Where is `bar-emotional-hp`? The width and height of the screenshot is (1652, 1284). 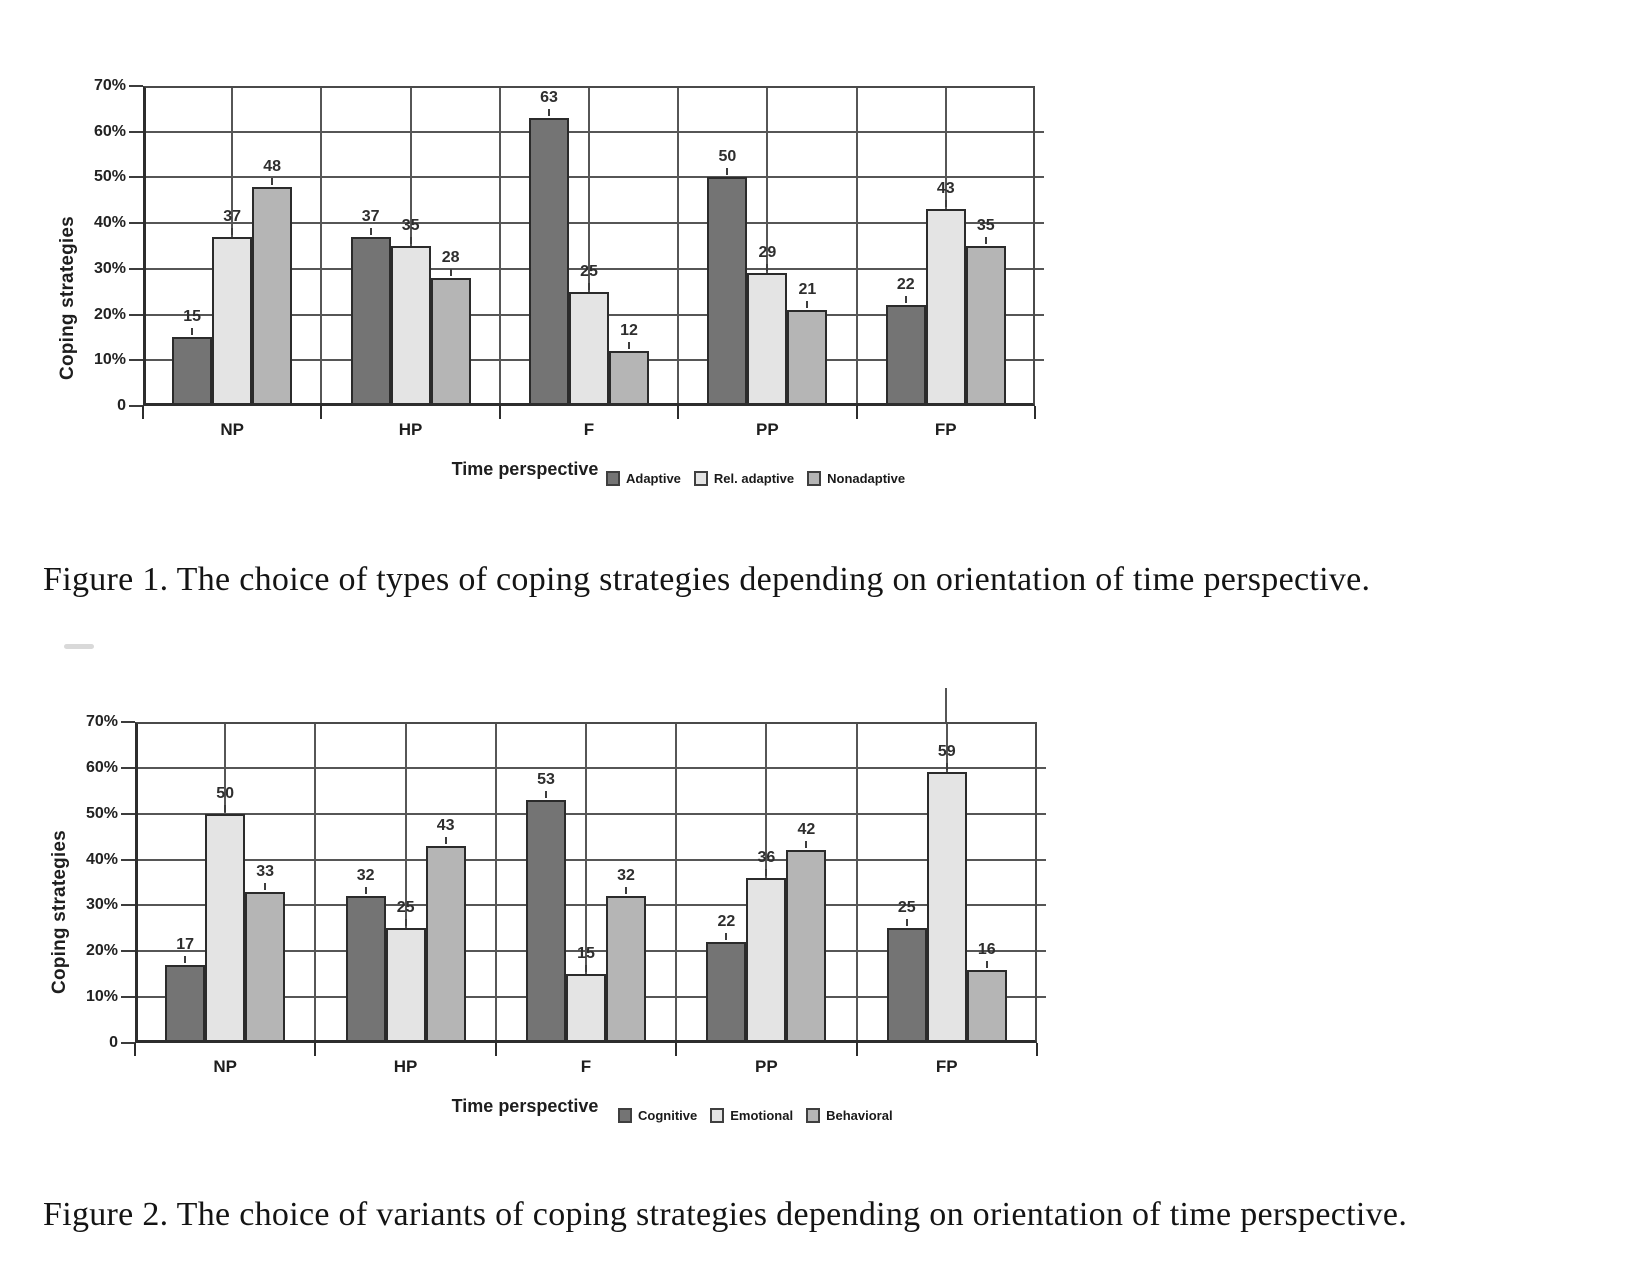 bar-emotional-hp is located at coordinates (405, 985).